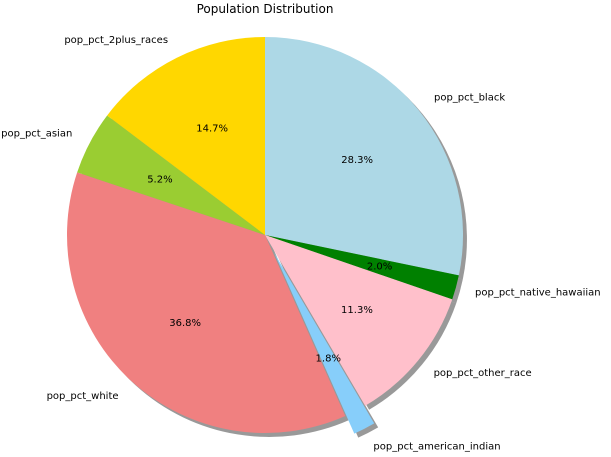 The image size is (611, 457). What do you see at coordinates (83, 396) in the screenshot?
I see `label-pop-pct-white: pop_pct_white` at bounding box center [83, 396].